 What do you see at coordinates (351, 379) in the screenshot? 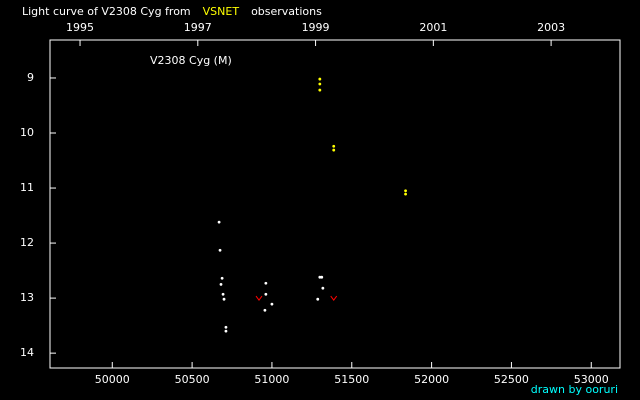
I see `x-tick-label: 51500` at bounding box center [351, 379].